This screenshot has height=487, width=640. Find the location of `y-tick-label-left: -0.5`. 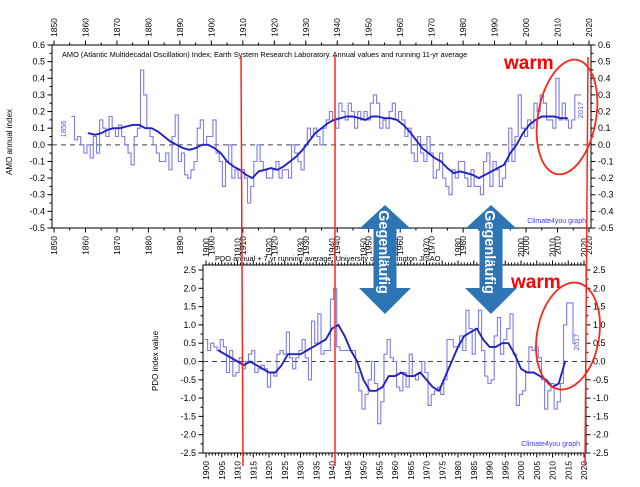

y-tick-label-left: -0.5 is located at coordinates (37, 228).